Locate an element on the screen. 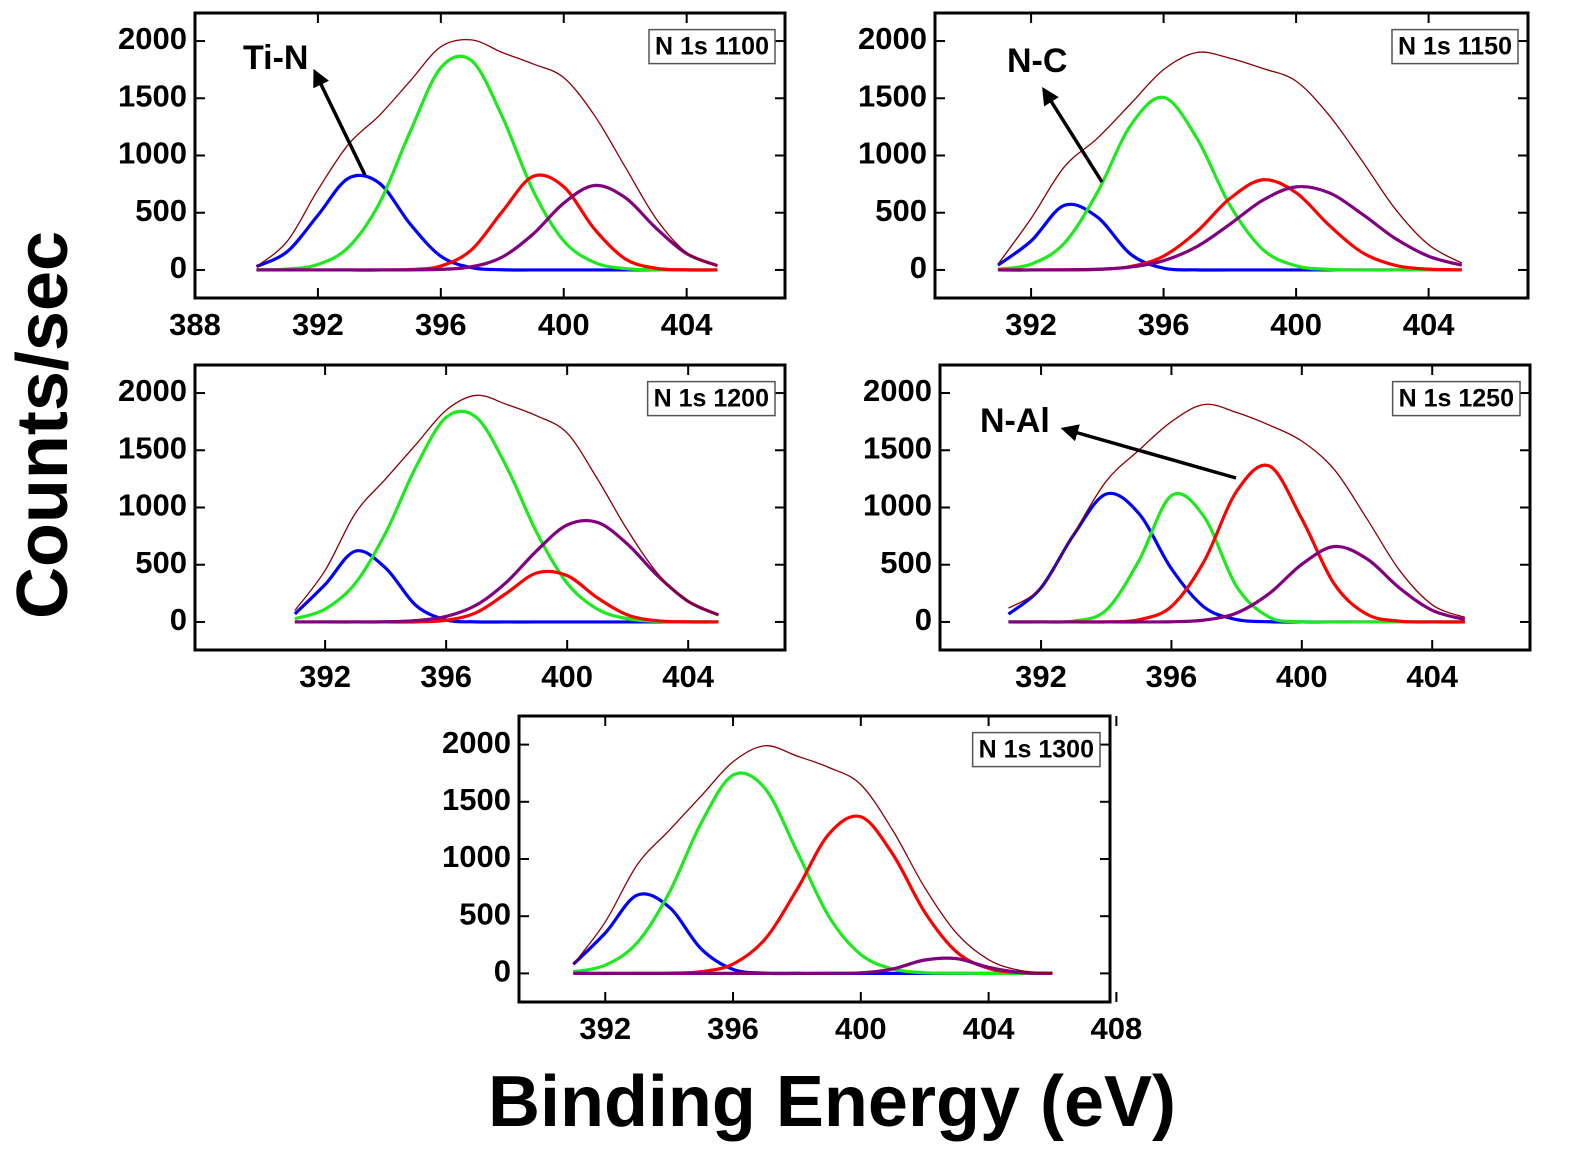 This screenshot has width=1594, height=1171. panel-title: N 1s 1150 is located at coordinates (1455, 47).